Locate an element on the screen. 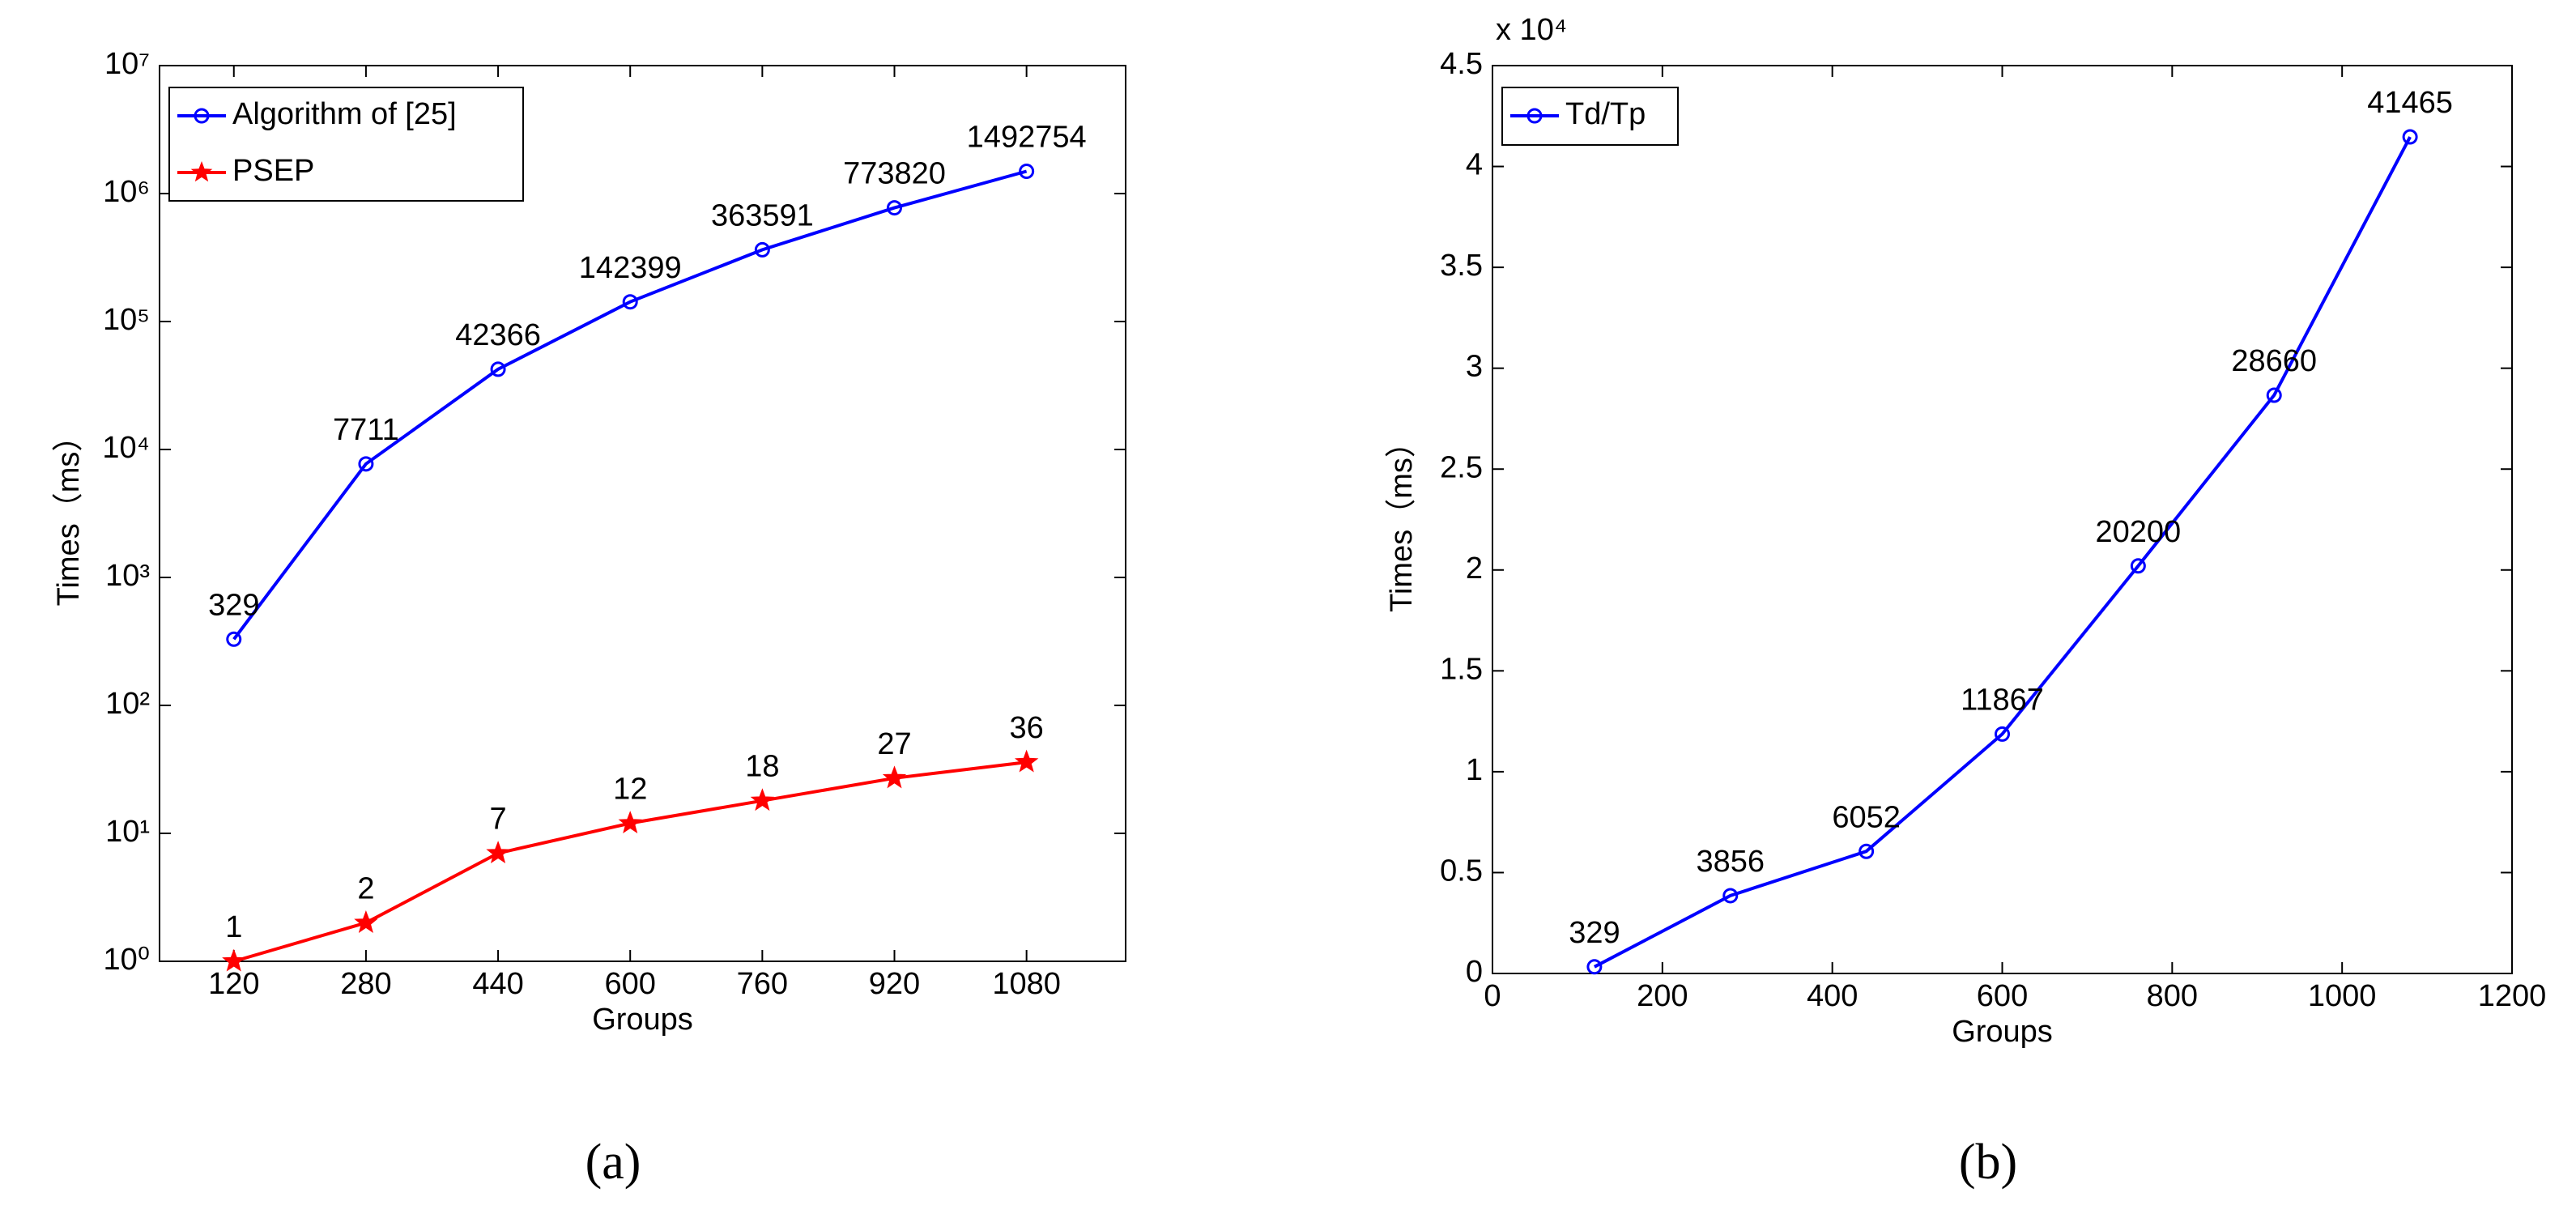 This screenshot has width=2576, height=1214. y-tick-label: 10⁶ is located at coordinates (126, 192).